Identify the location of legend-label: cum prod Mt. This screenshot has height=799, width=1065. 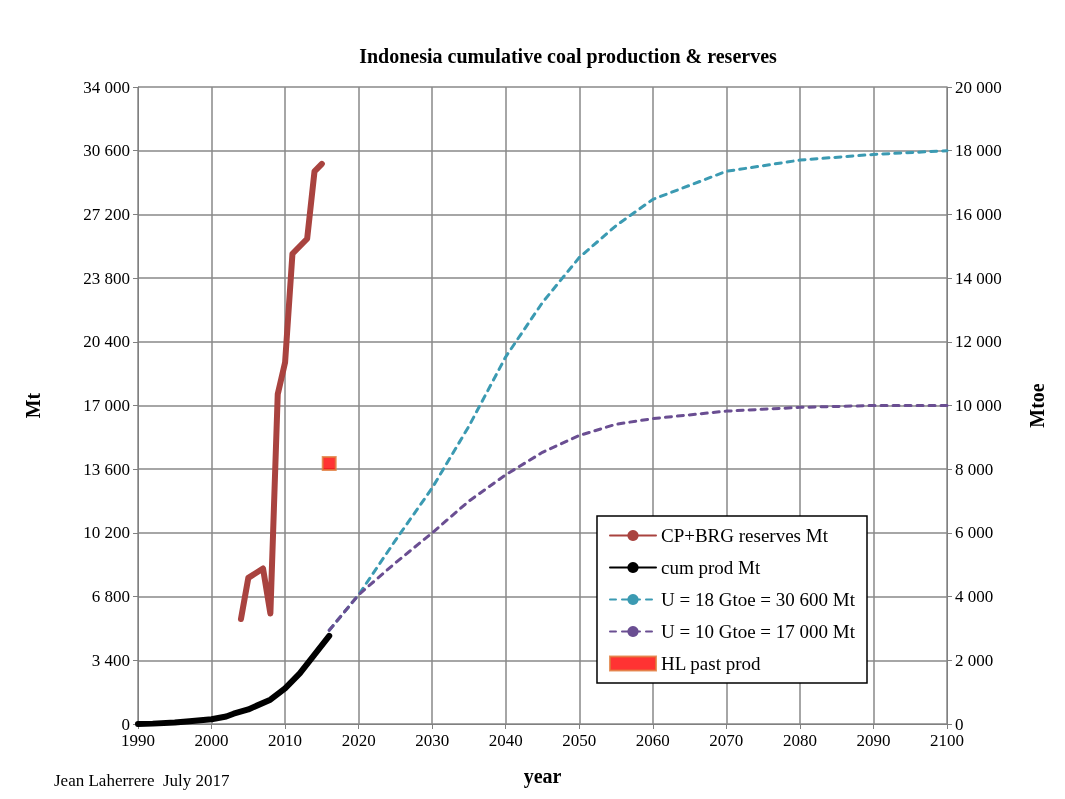
(710, 567).